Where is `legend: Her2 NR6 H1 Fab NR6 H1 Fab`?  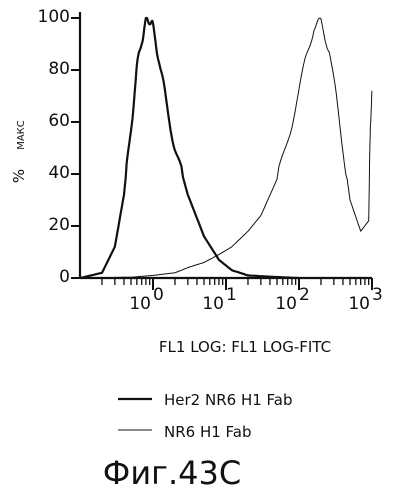
legend: Her2 NR6 H1 Fab NR6 H1 Fab is located at coordinates (205, 416).